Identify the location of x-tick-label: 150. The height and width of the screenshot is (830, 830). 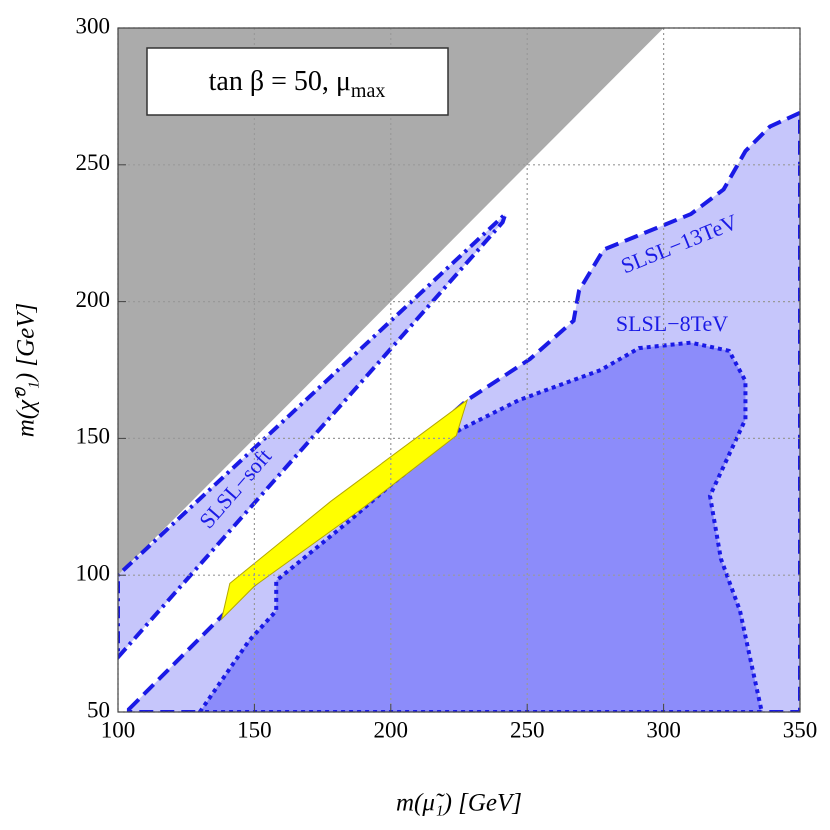
(254, 729).